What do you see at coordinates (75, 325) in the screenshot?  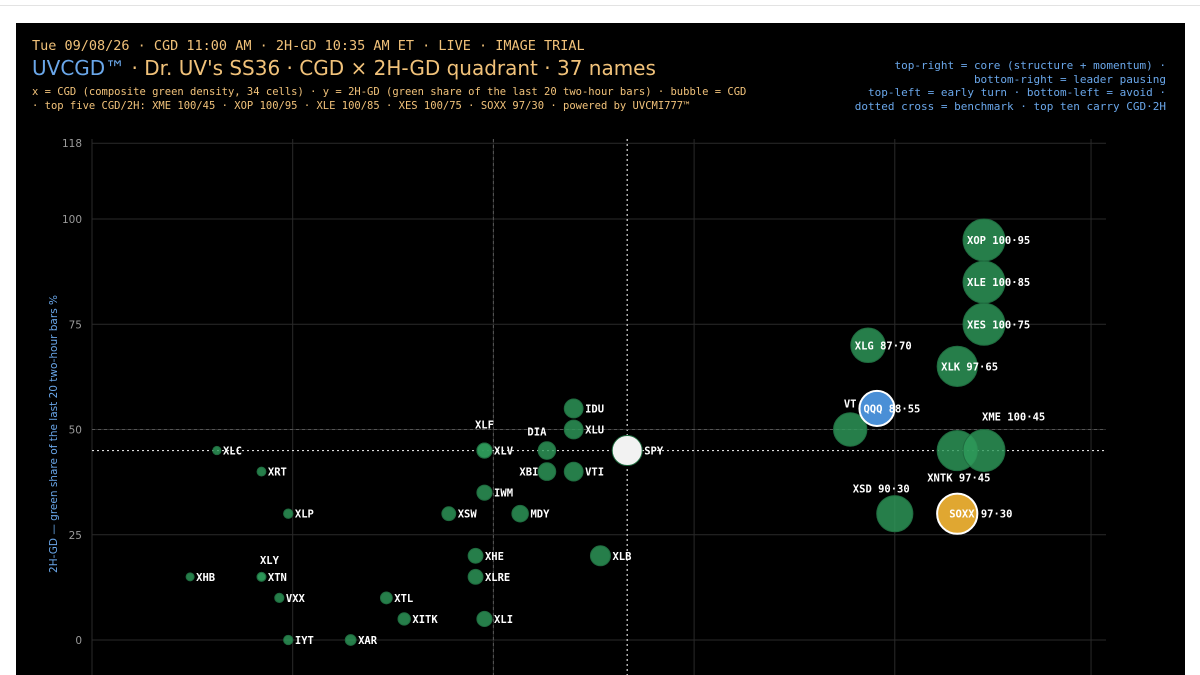 I see `y-tick-label: 75` at bounding box center [75, 325].